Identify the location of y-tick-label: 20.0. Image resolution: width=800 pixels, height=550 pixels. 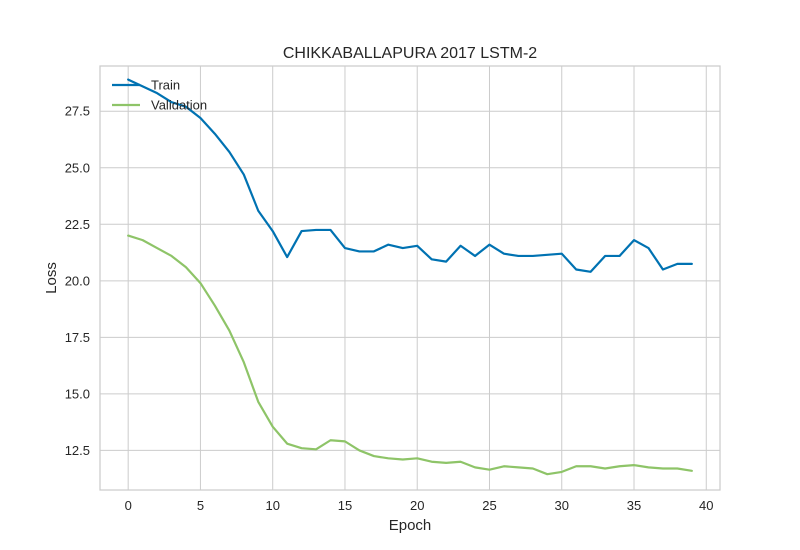
(77, 280).